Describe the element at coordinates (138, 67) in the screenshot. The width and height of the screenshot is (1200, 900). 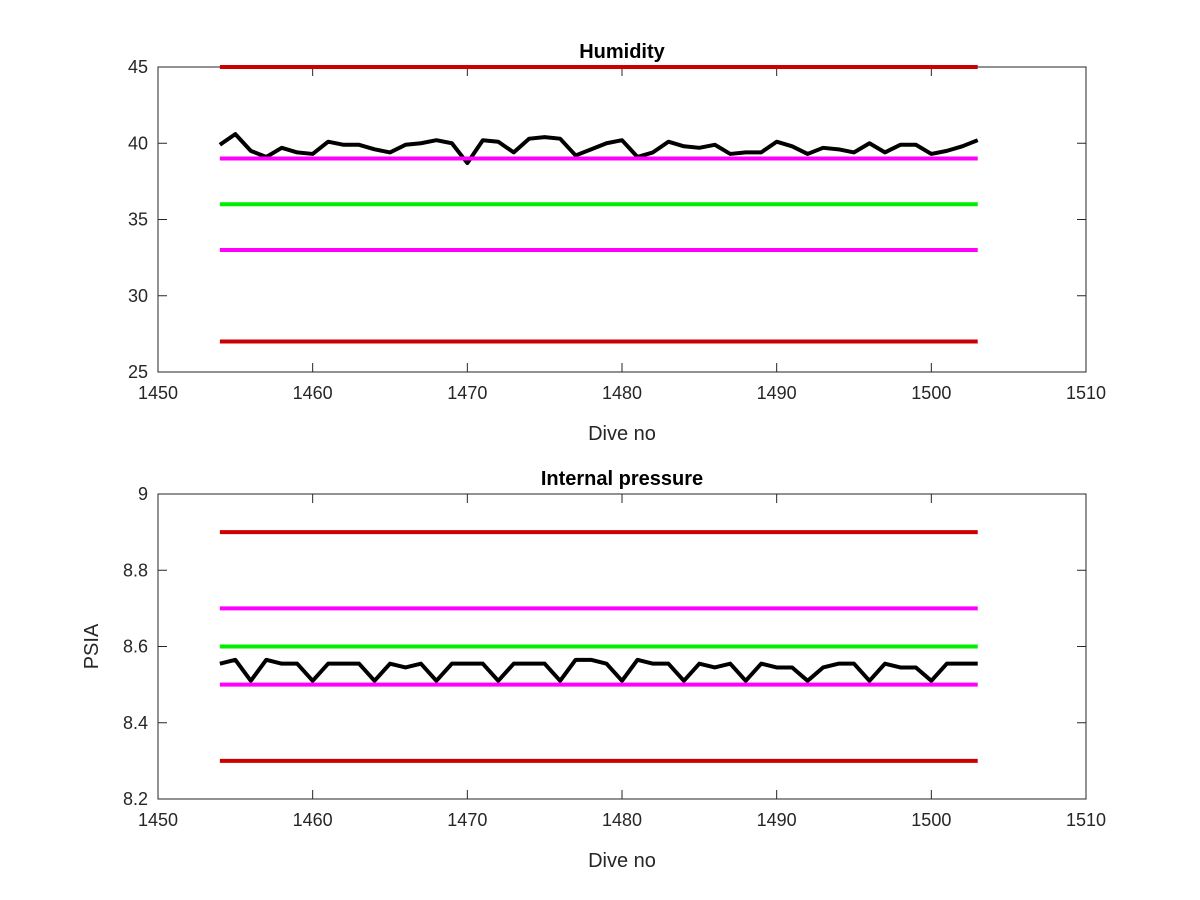
I see `humidity-y-tick-label: 45` at that location.